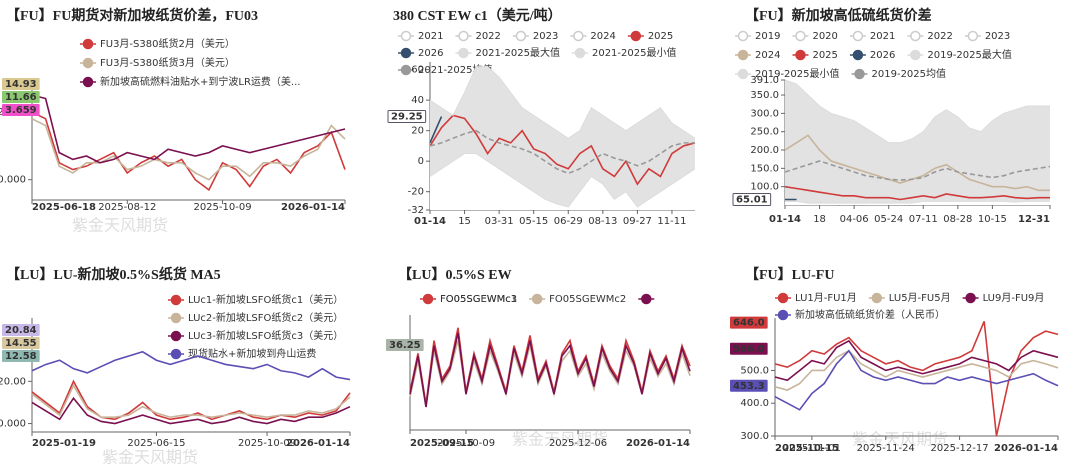  Describe the element at coordinates (416, 210) in the screenshot. I see `y-tick-label: -32` at that location.